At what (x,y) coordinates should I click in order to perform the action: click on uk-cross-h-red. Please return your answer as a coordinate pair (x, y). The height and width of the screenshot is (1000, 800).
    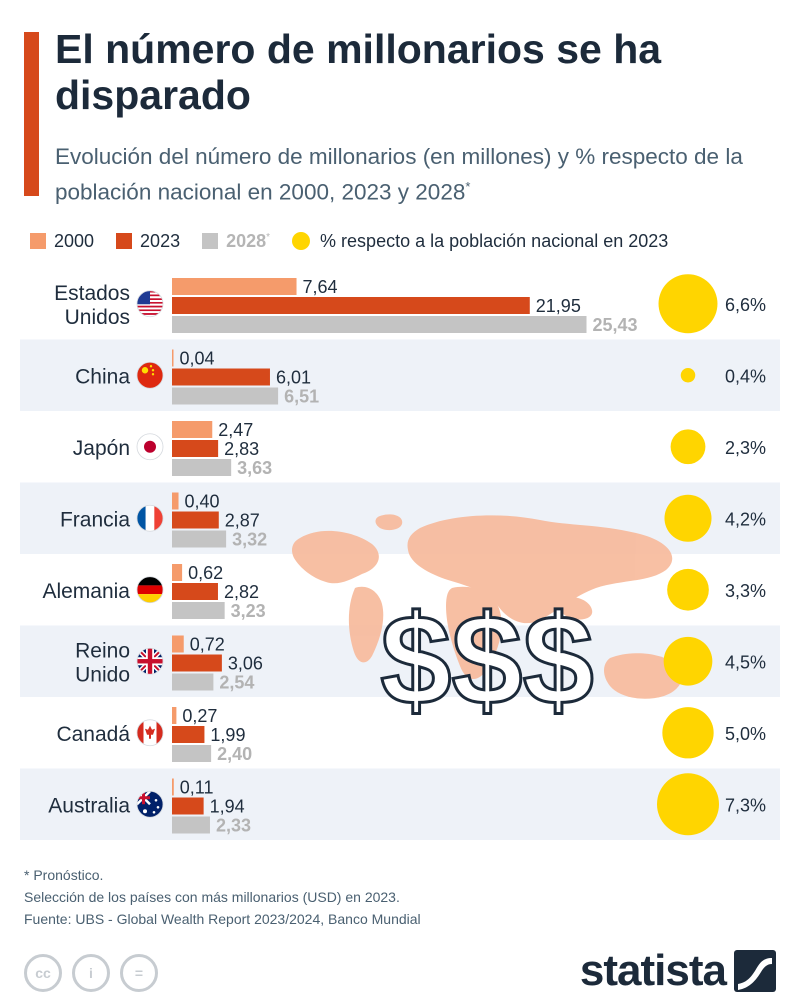
    Looking at the image, I should click on (150, 661).